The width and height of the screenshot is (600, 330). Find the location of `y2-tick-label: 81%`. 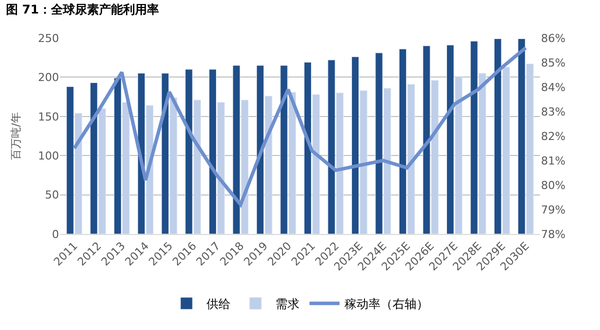

y2-tick-label: 81% is located at coordinates (553, 161).